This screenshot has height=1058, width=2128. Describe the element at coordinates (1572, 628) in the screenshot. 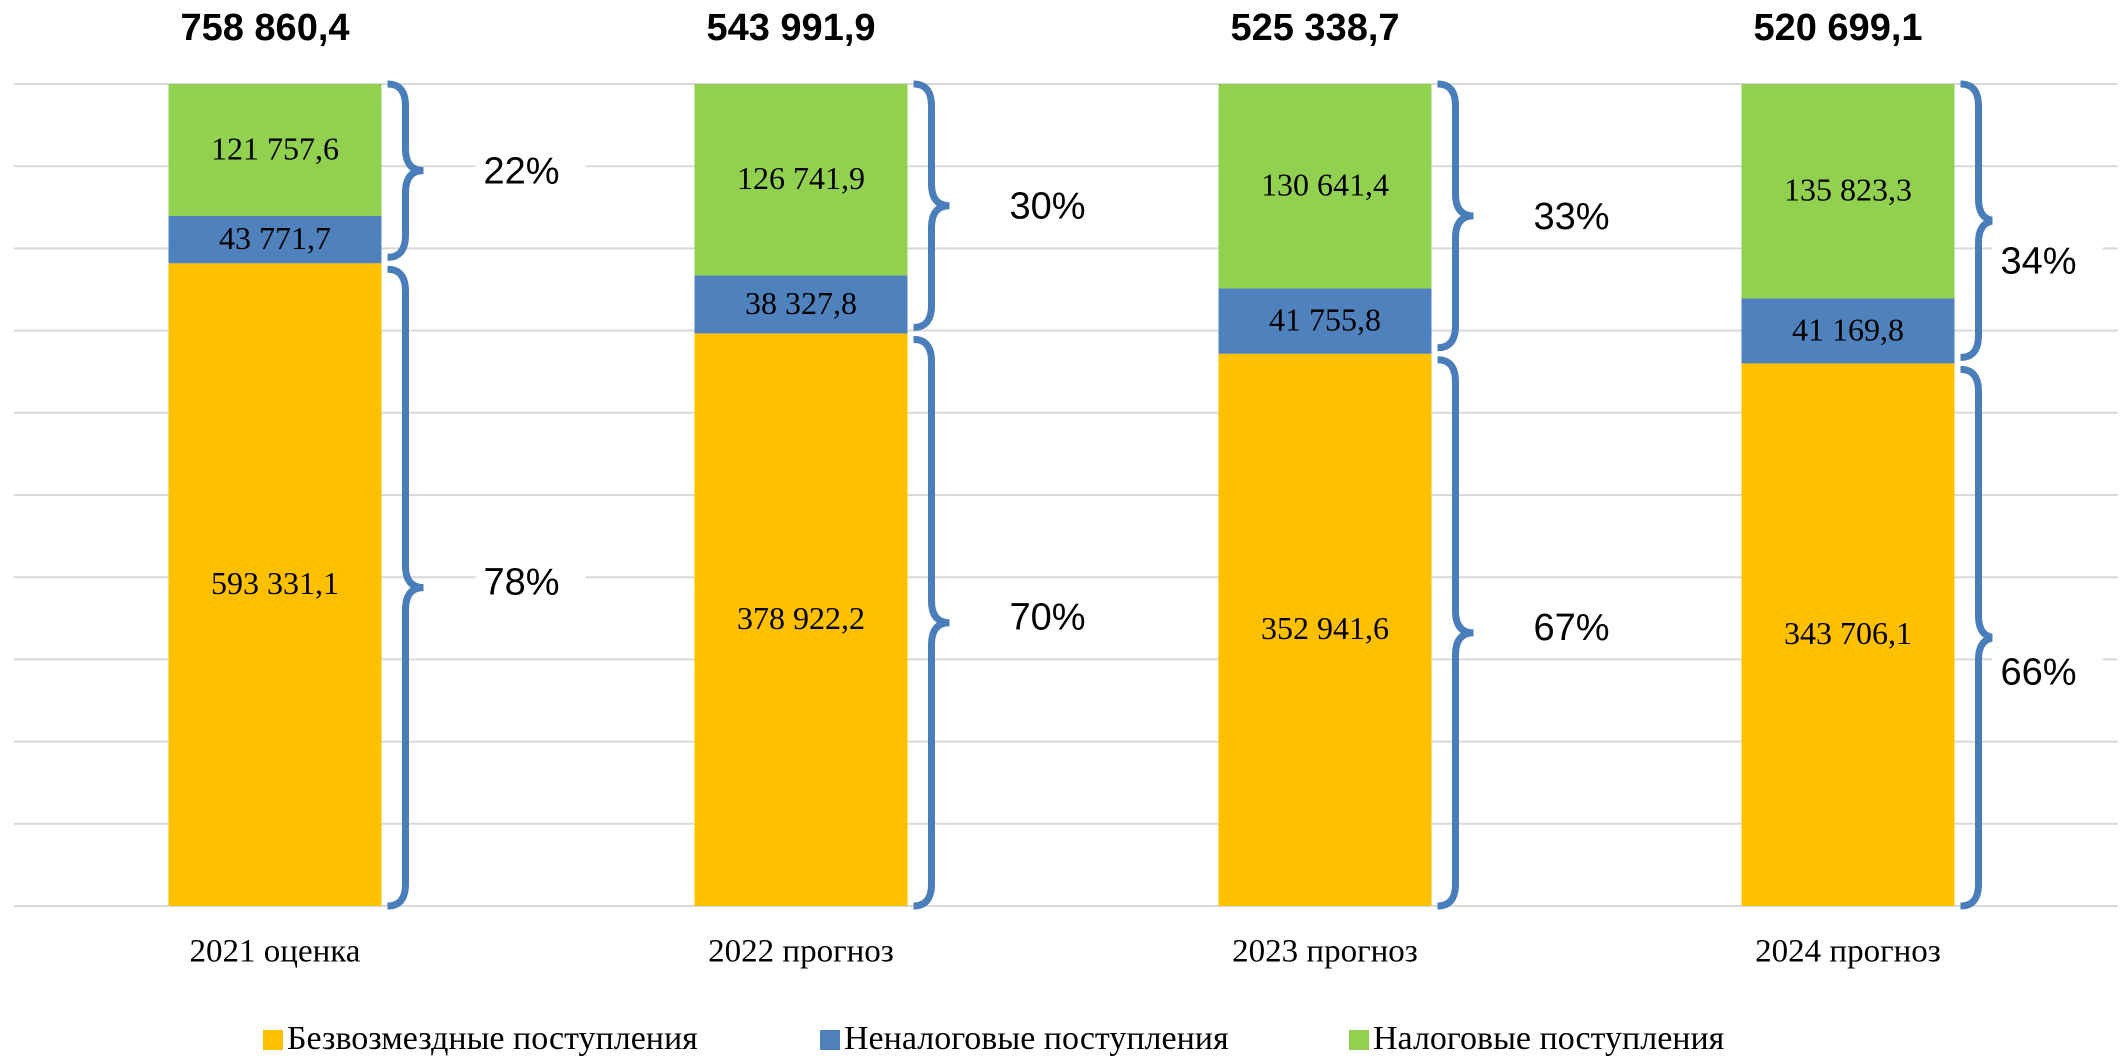

I see `share-label: 67%` at that location.